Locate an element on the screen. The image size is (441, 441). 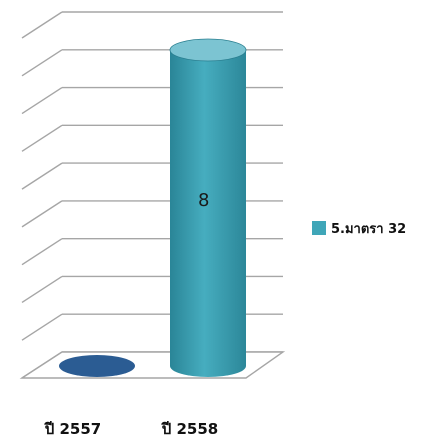
legend-item: 5.มาตรา 32 is located at coordinates (359, 229).